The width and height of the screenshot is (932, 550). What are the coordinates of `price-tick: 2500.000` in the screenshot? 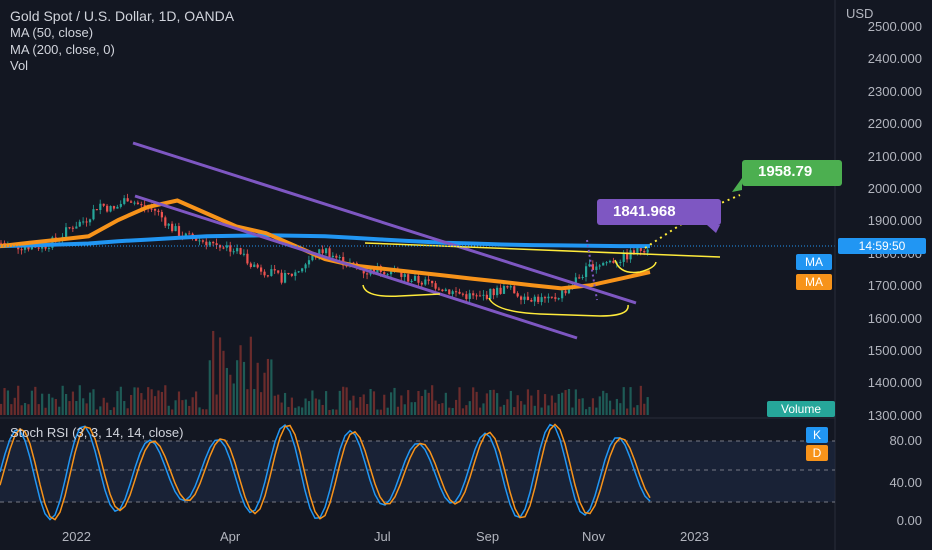 It's located at (894, 26).